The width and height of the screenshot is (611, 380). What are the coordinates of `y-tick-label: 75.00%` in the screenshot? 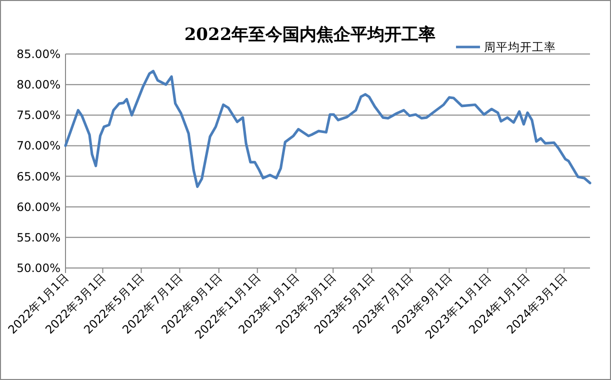 It's located at (38, 115).